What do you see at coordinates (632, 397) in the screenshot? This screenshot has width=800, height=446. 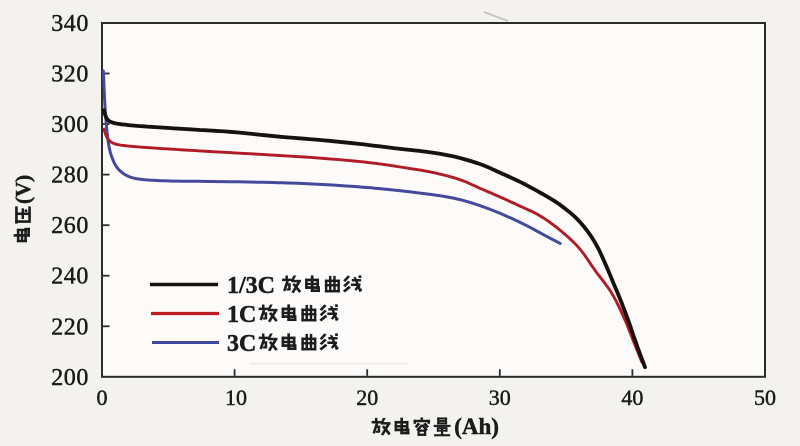 I see `svg-text: 40` at bounding box center [632, 397].